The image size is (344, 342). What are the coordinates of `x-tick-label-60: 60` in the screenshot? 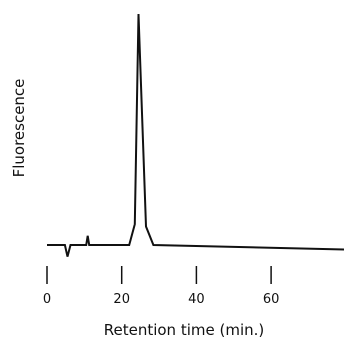 It's located at (271, 299).